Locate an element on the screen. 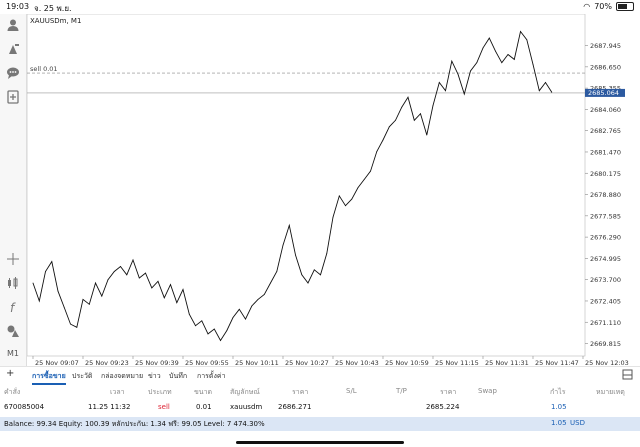 This screenshot has width=640, height=447. y-tick-label: 2687.945 is located at coordinates (605, 46).